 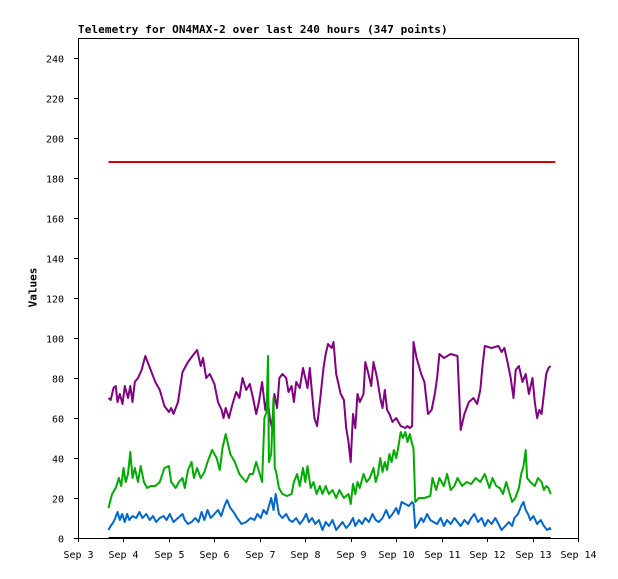 What do you see at coordinates (442, 555) in the screenshot?
I see `x-tick-label: Sep 11` at bounding box center [442, 555].